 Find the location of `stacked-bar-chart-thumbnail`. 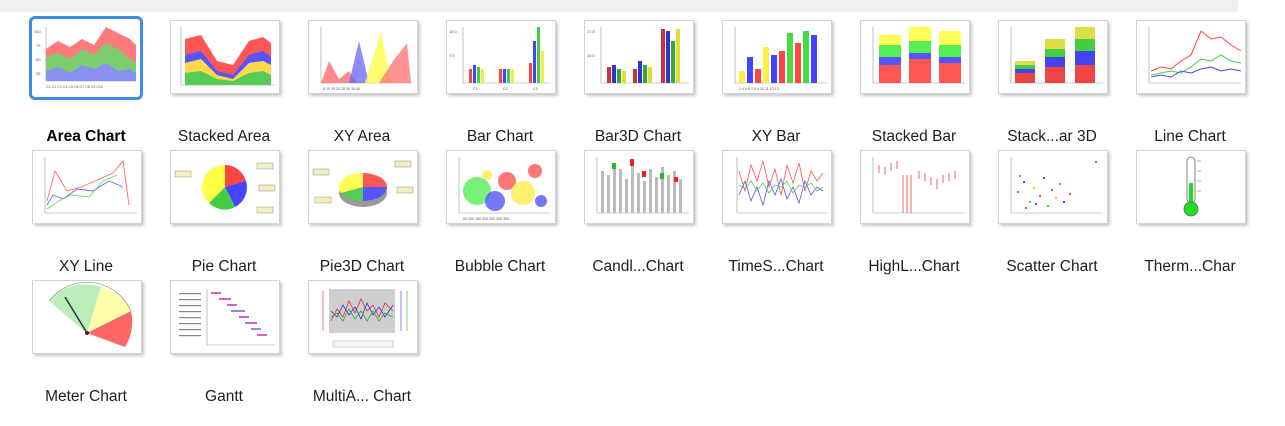

stacked-bar-chart-thumbnail is located at coordinates (915, 57).